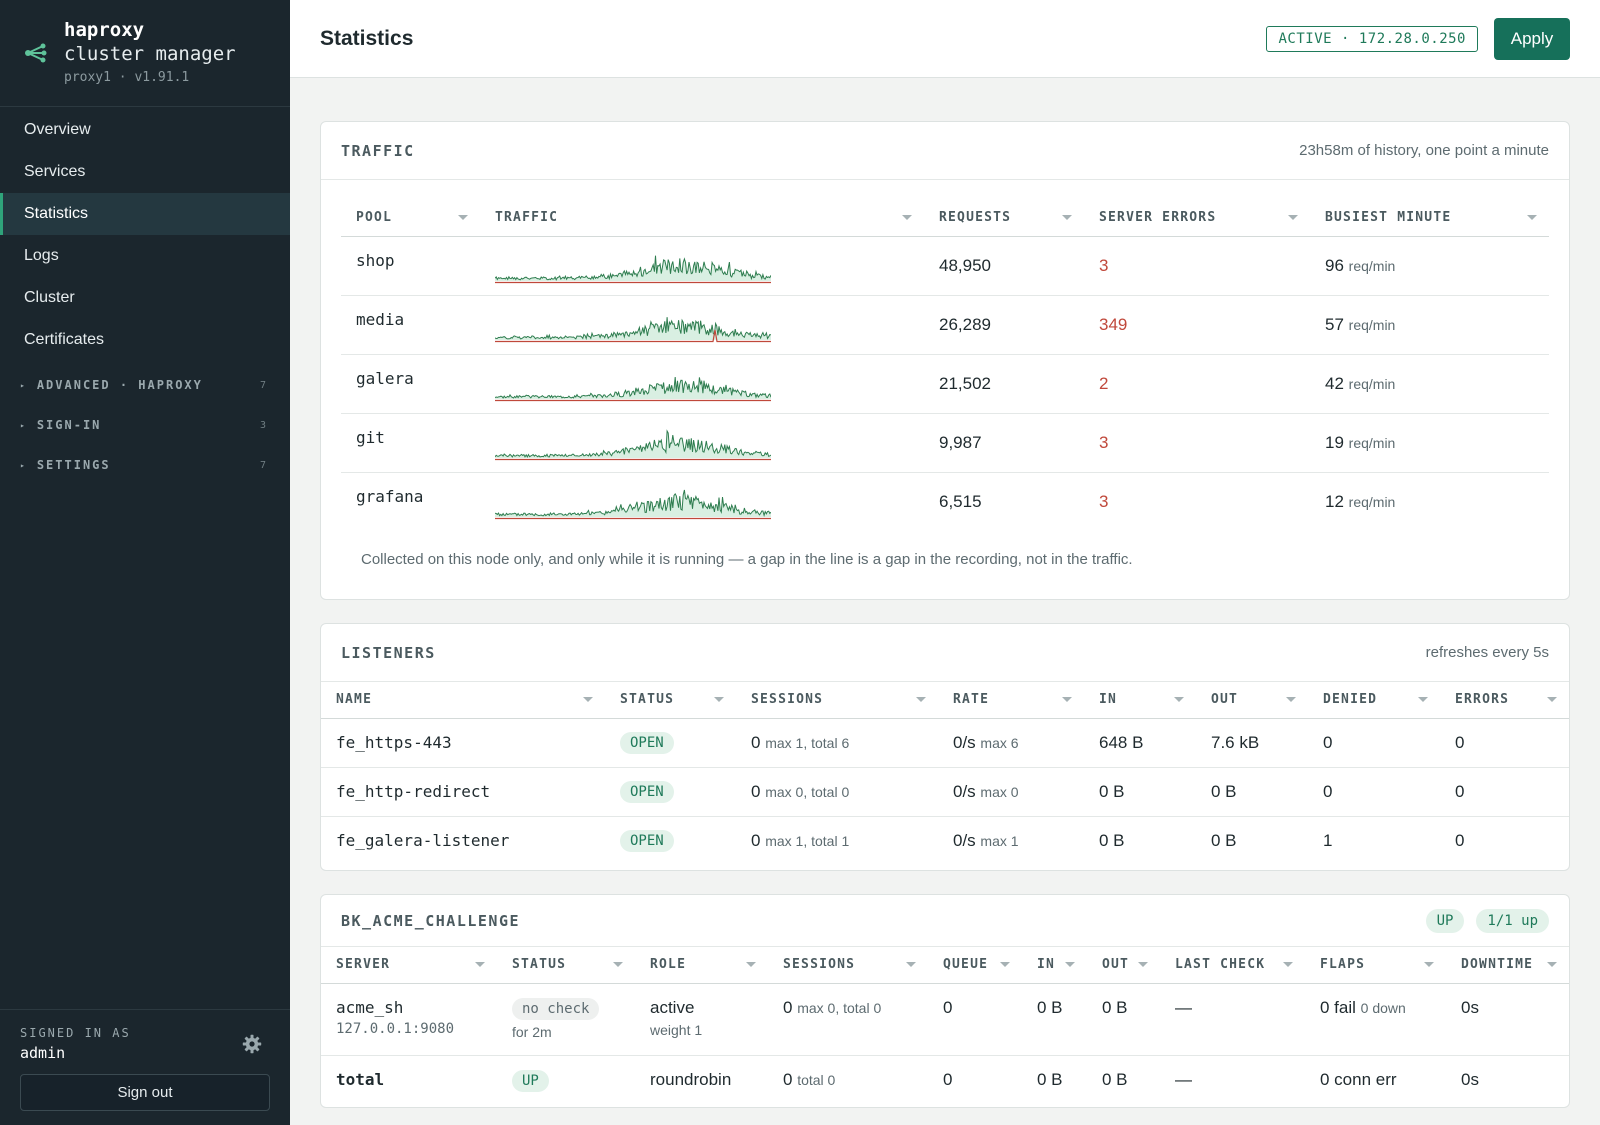 Image resolution: width=1600 pixels, height=1125 pixels. I want to click on pool-requests: 21,502, so click(1004, 384).